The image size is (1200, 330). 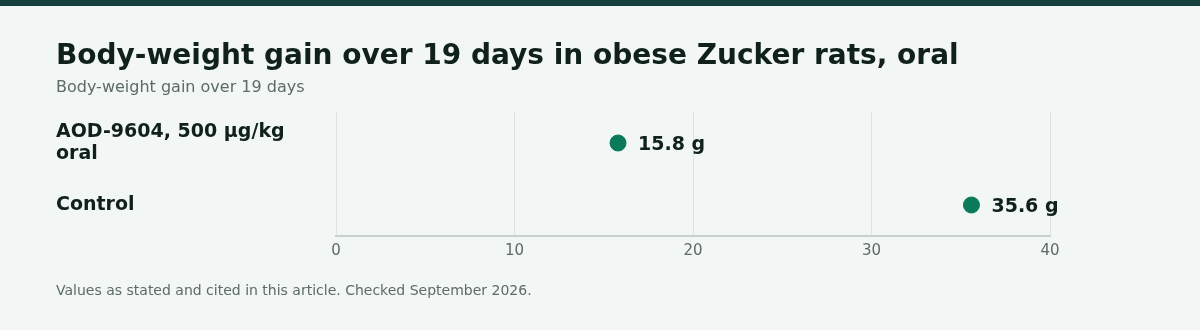 What do you see at coordinates (1025, 204) in the screenshot?
I see `data-label: 35.6 g` at bounding box center [1025, 204].